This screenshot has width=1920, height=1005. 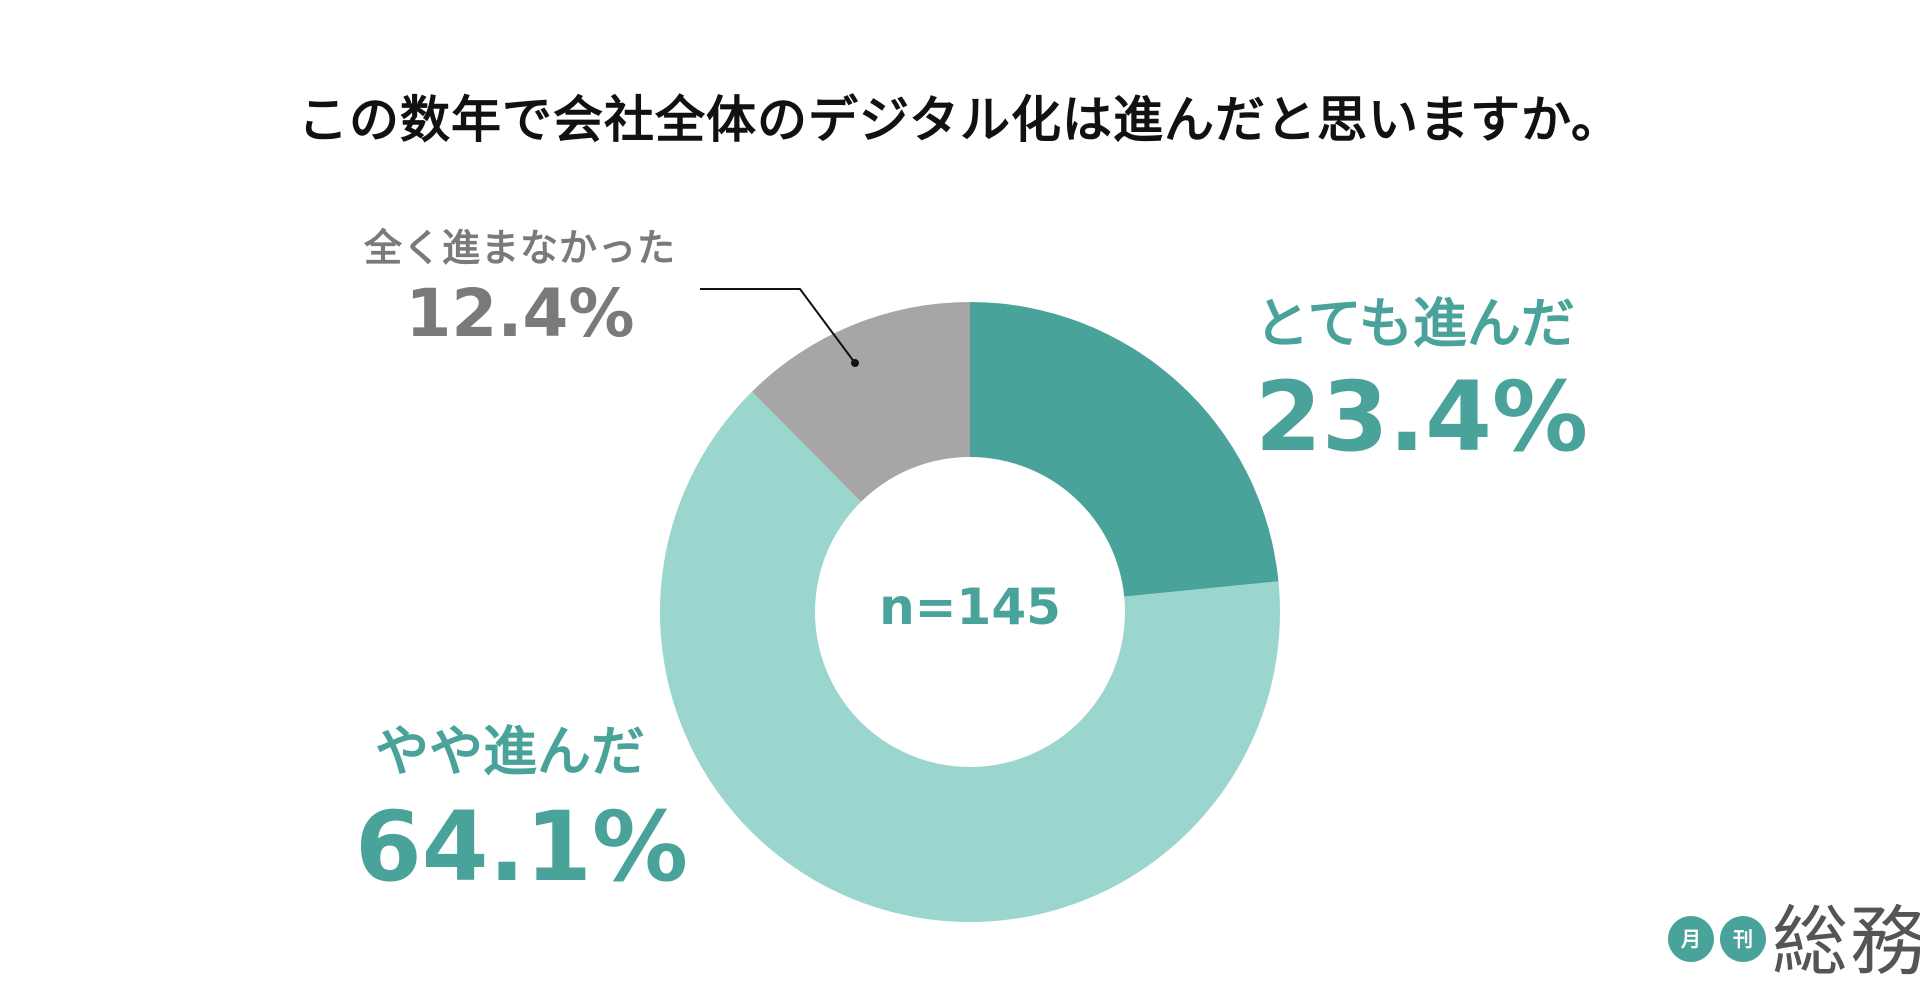 What do you see at coordinates (1124, 449) in the screenshot?
I see `slice-very-progressed` at bounding box center [1124, 449].